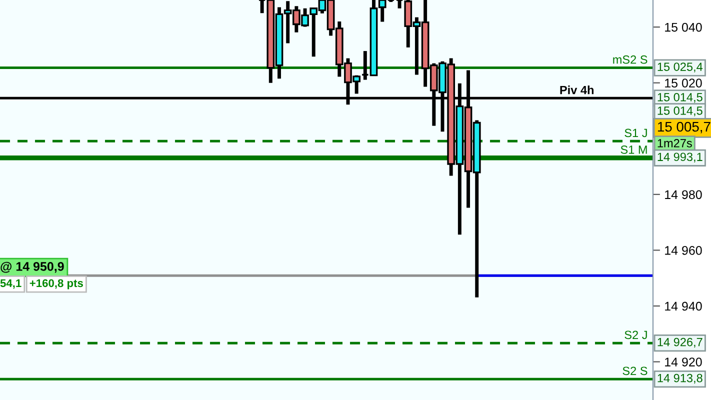 The height and width of the screenshot is (400, 711). I want to click on annotation: 54,1, so click(11, 284).